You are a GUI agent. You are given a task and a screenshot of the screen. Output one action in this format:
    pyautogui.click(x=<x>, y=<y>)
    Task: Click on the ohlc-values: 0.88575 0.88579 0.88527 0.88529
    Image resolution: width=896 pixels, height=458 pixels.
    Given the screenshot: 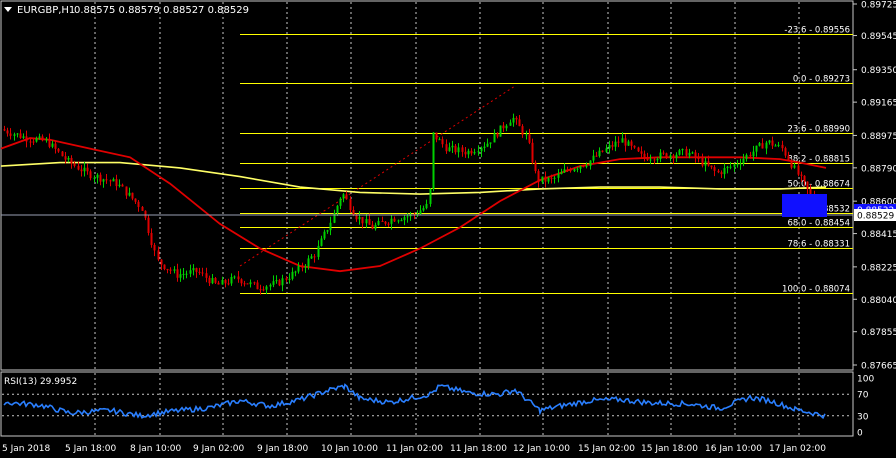 What is the action you would take?
    pyautogui.click(x=161, y=10)
    